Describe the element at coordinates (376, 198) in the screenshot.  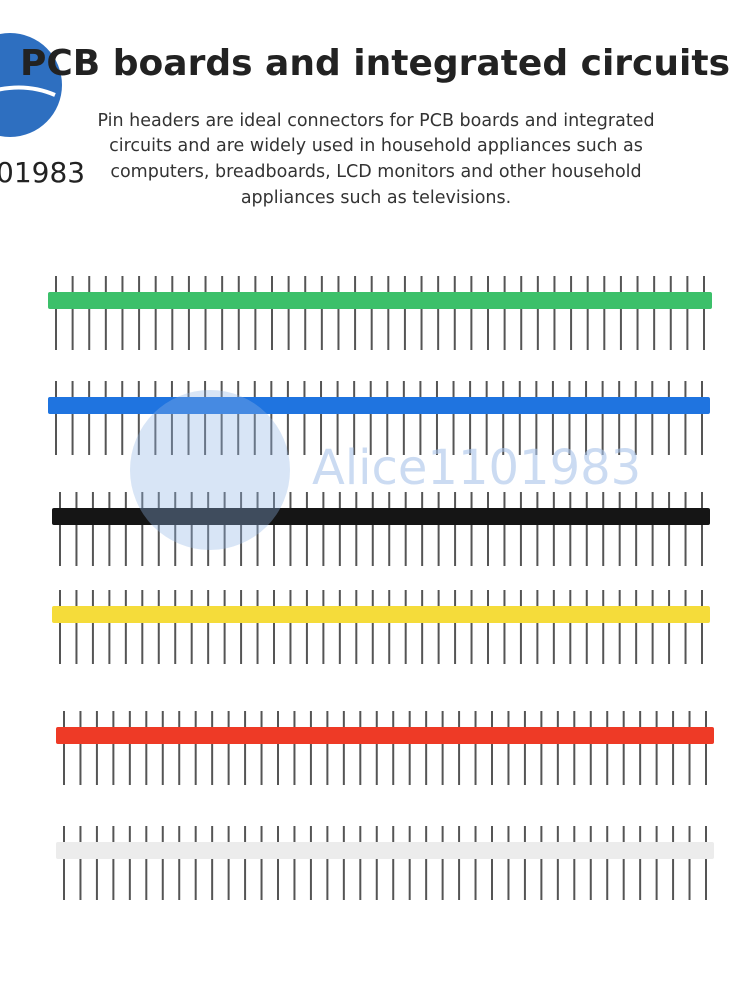
I see `description-line: appliances such as televisions.` at that location.